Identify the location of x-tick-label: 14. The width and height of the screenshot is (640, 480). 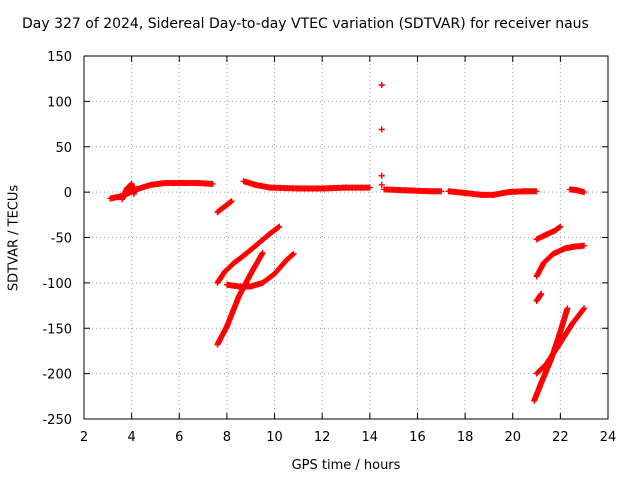
(370, 437).